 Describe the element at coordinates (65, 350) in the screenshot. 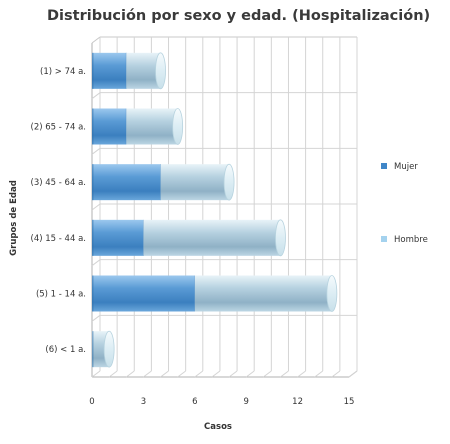

I see `category-label: (6) < 1 a.` at that location.